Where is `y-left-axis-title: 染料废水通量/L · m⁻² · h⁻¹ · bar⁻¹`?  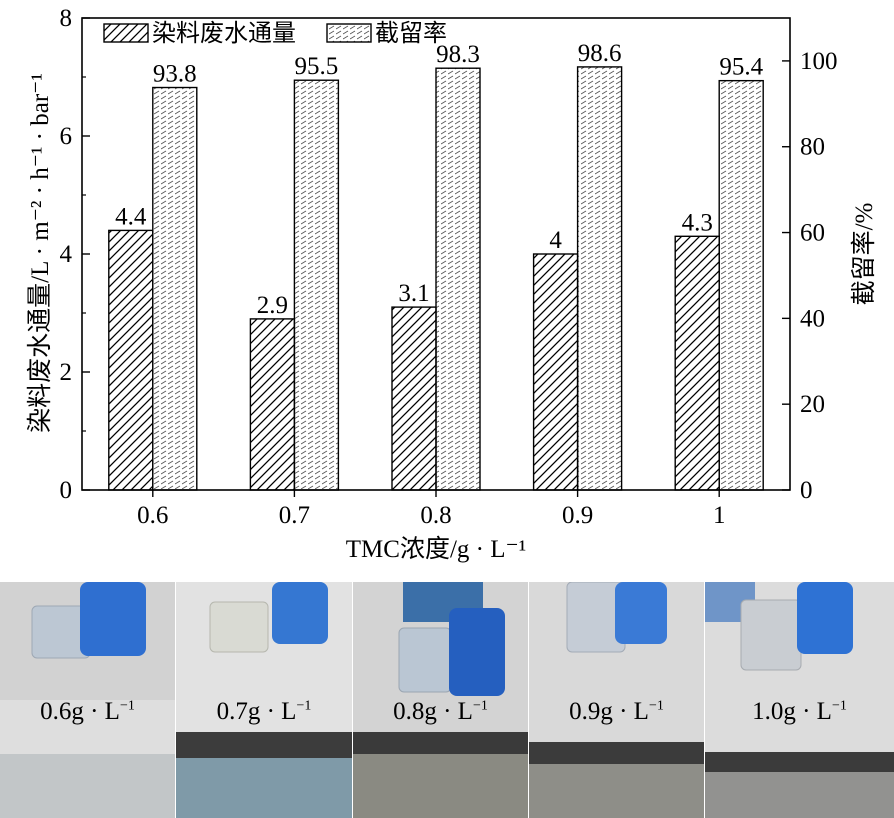
y-left-axis-title: 染料废水通量/L · m⁻² · h⁻¹ · bar⁻¹ is located at coordinates (40, 253).